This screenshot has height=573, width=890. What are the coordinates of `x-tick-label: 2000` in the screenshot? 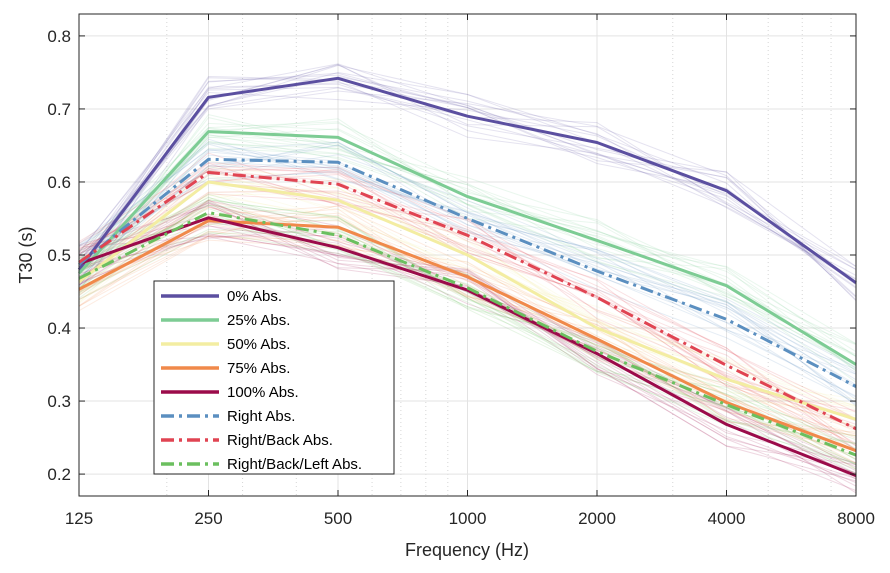 It's located at (597, 518).